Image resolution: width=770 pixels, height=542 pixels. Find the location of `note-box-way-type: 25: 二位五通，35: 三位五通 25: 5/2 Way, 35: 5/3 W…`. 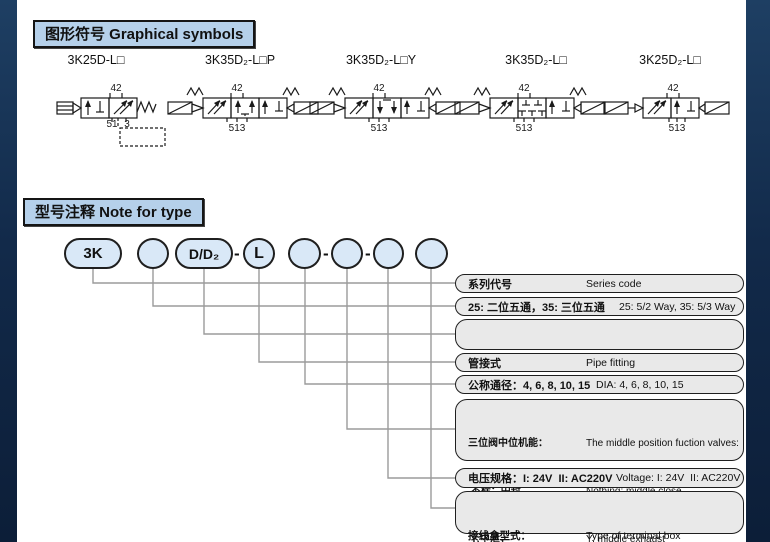

note-box-way-type: 25: 二位五通，35: 三位五通 25: 5/2 Way, 35: 5/3 W… is located at coordinates (599, 306).